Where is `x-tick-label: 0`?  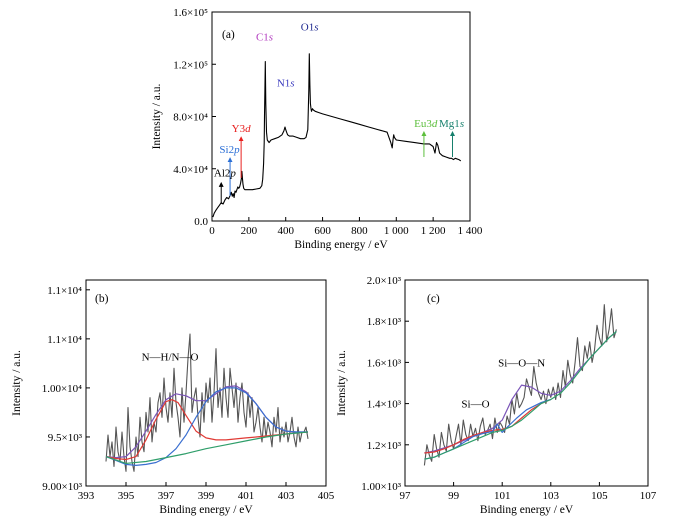 x-tick-label: 0 is located at coordinates (212, 231).